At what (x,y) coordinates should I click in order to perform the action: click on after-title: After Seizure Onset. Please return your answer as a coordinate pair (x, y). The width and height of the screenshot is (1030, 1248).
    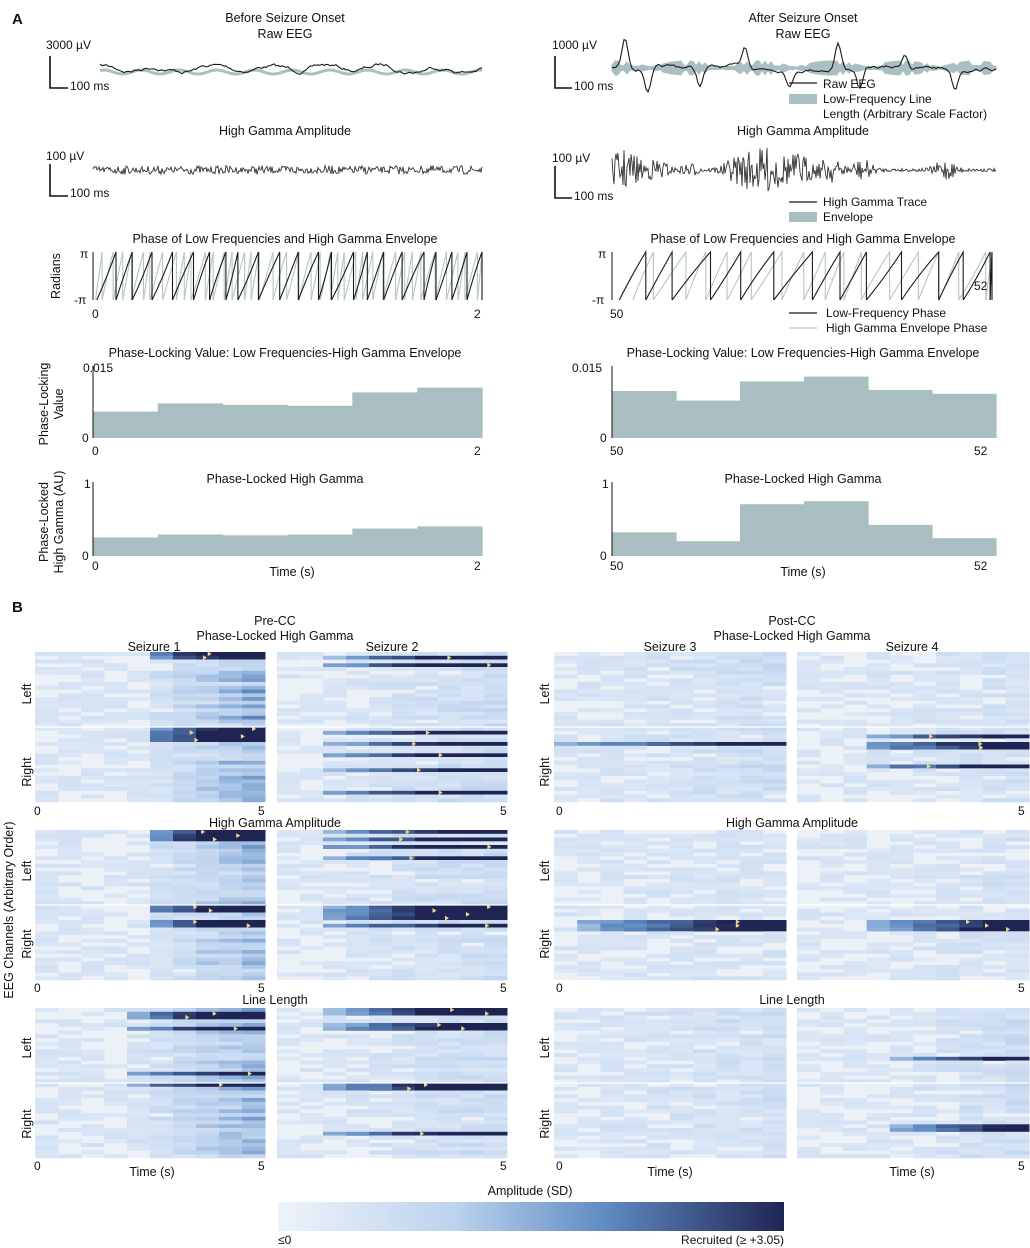
    Looking at the image, I should click on (803, 18).